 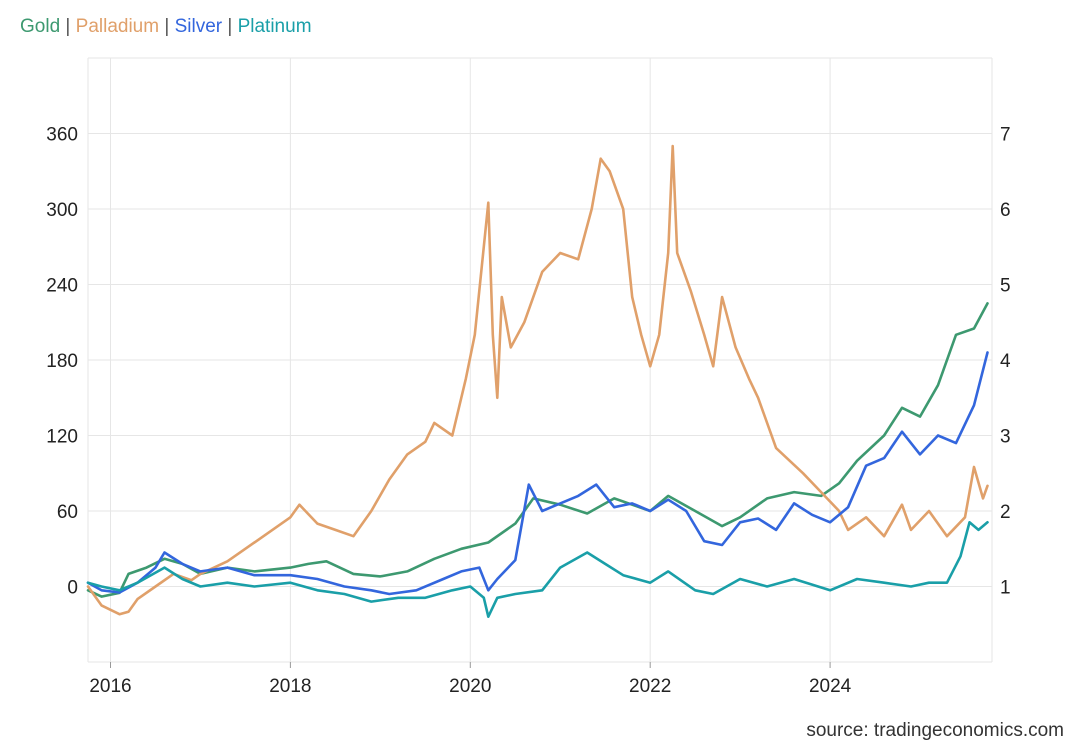 I want to click on y-tick-label-right: 7, so click(x=1005, y=135).